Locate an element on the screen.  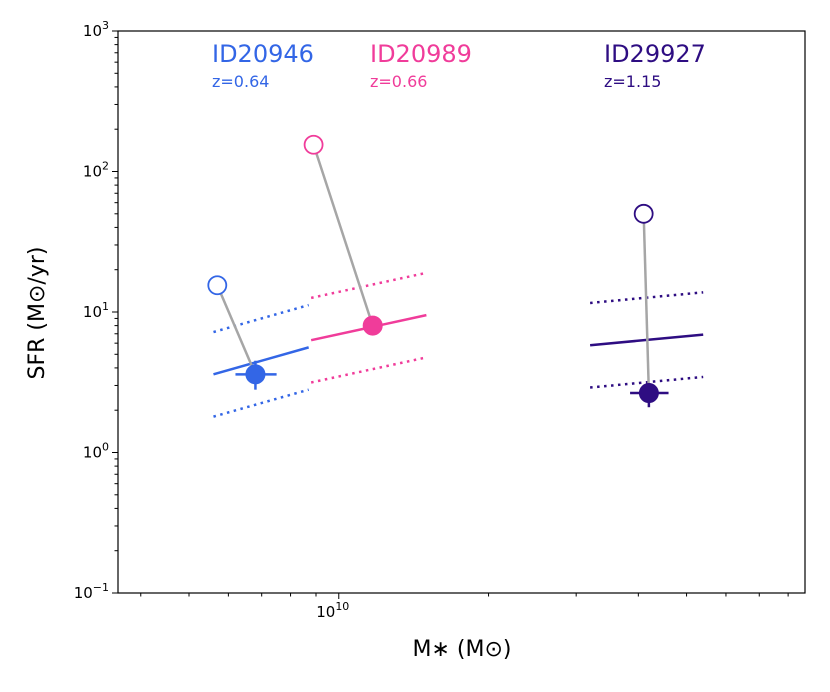
y-axis-label: SFR (M⊙/yr) is located at coordinates (37, 313).